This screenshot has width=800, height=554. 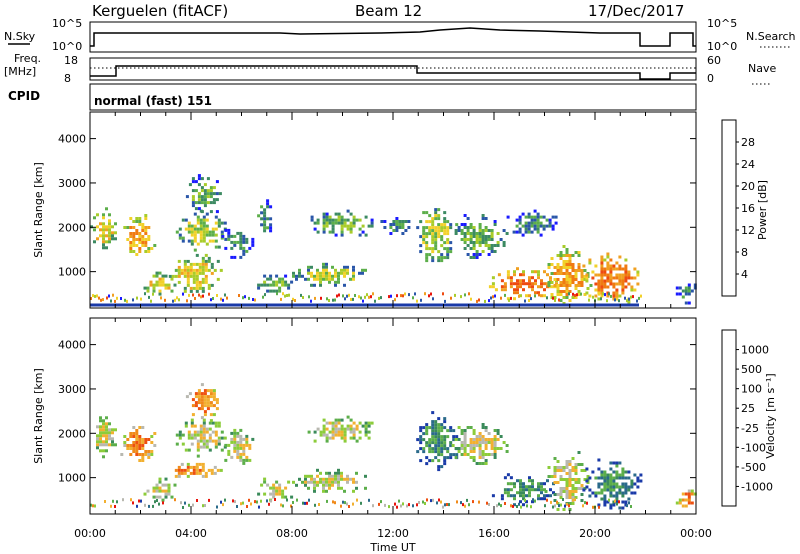 What do you see at coordinates (762, 68) in the screenshot?
I see `nave-label: Nave` at bounding box center [762, 68].